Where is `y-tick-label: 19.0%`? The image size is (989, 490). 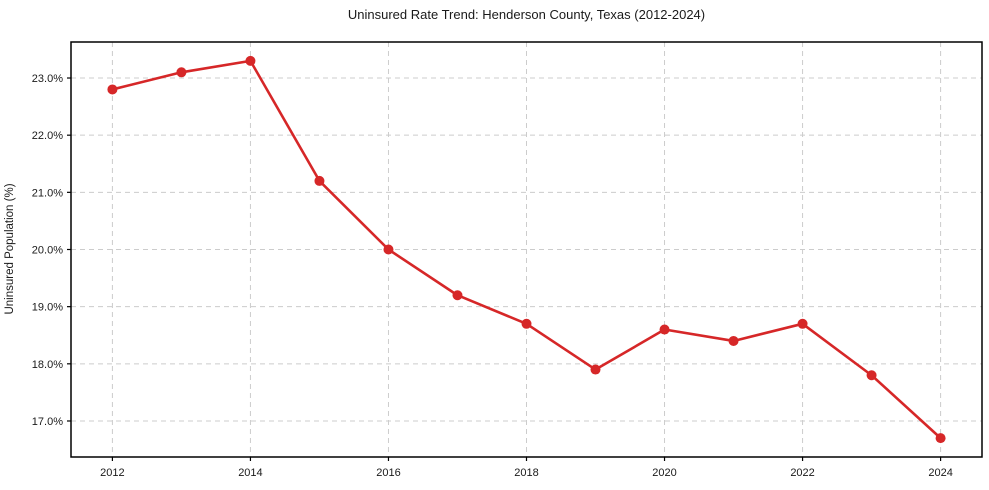
y-tick-label: 19.0% is located at coordinates (47, 308).